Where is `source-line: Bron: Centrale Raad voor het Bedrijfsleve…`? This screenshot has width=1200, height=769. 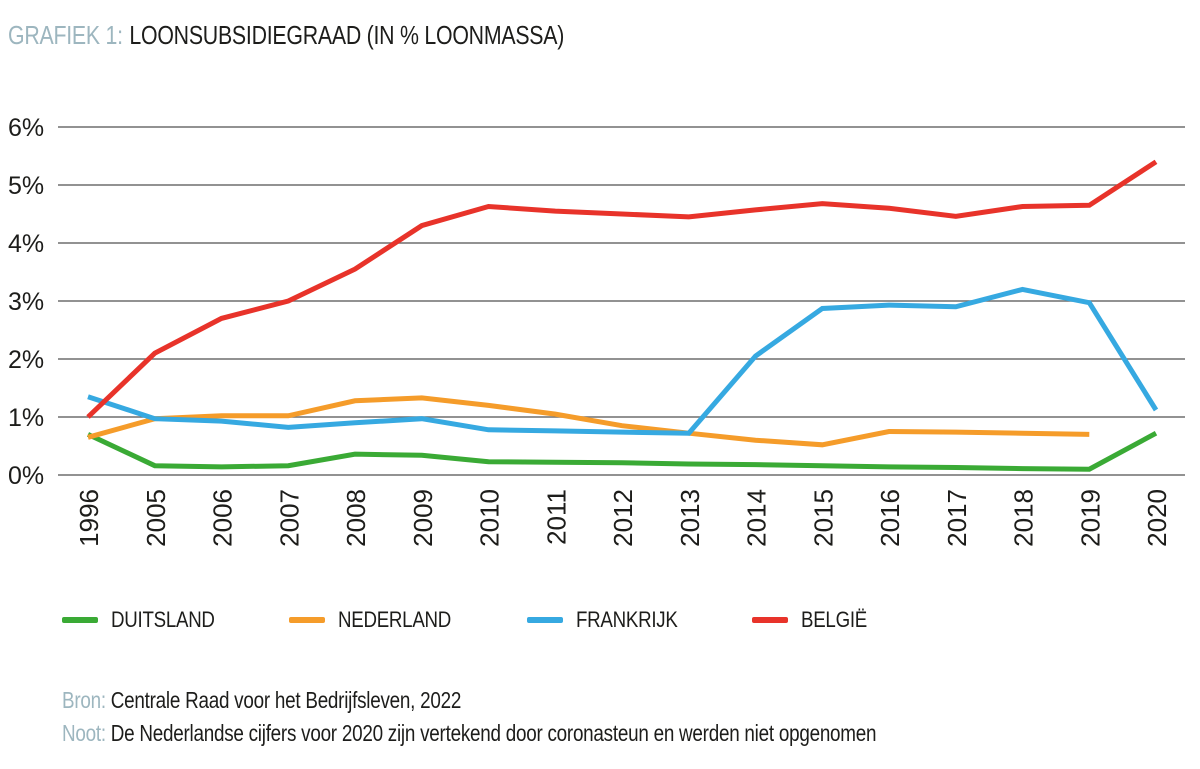
source-line: Bron: Centrale Raad voor het Bedrijfsleve… is located at coordinates (558, 700).